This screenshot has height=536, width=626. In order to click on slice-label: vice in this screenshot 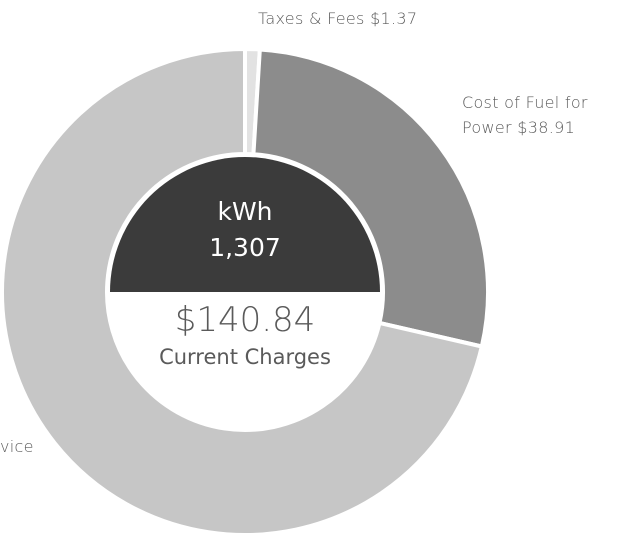, I will do `click(17, 446)`.